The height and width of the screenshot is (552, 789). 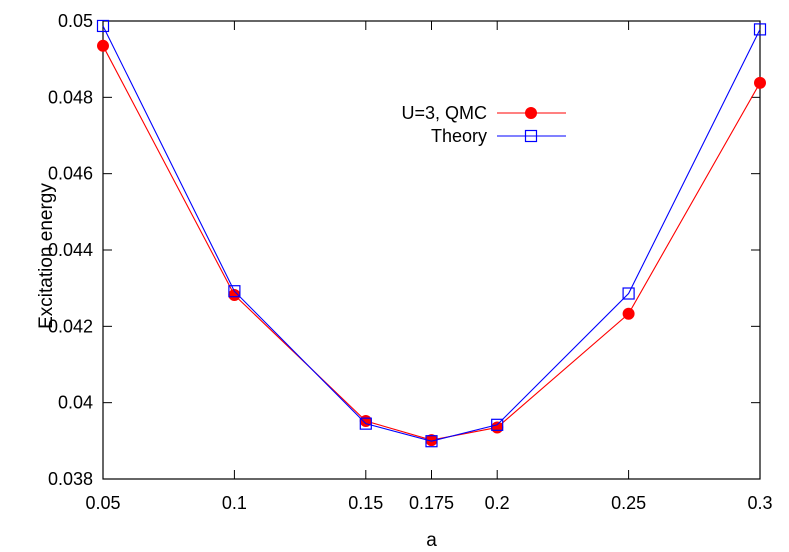 What do you see at coordinates (70, 479) in the screenshot?
I see `y-tick-label: 0.038` at bounding box center [70, 479].